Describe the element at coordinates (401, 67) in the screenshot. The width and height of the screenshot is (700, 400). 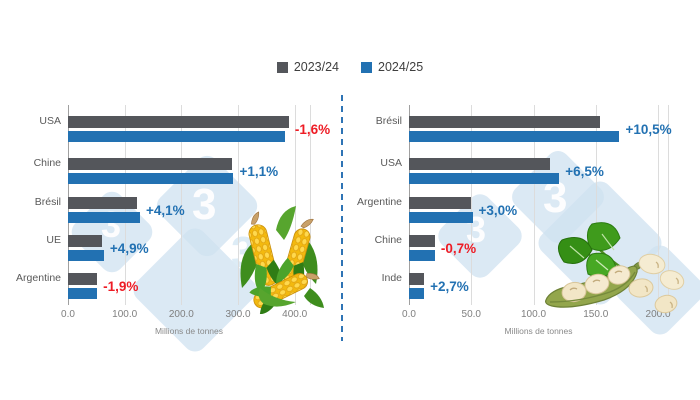
I see `legend-label-2024-25: 2024/25` at that location.